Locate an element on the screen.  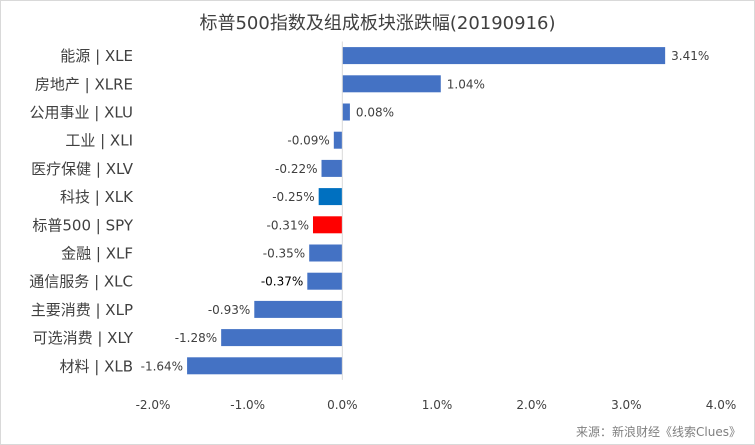
data-label: -0.35% is located at coordinates (284, 254).